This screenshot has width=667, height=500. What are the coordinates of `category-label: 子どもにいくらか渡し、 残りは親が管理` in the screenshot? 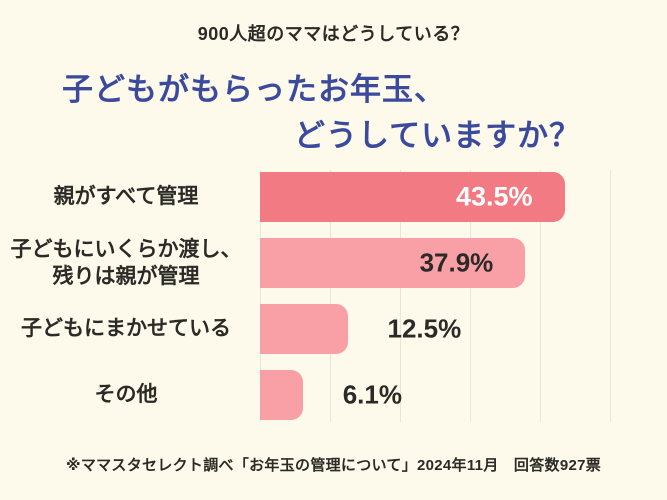 It's located at (126, 262).